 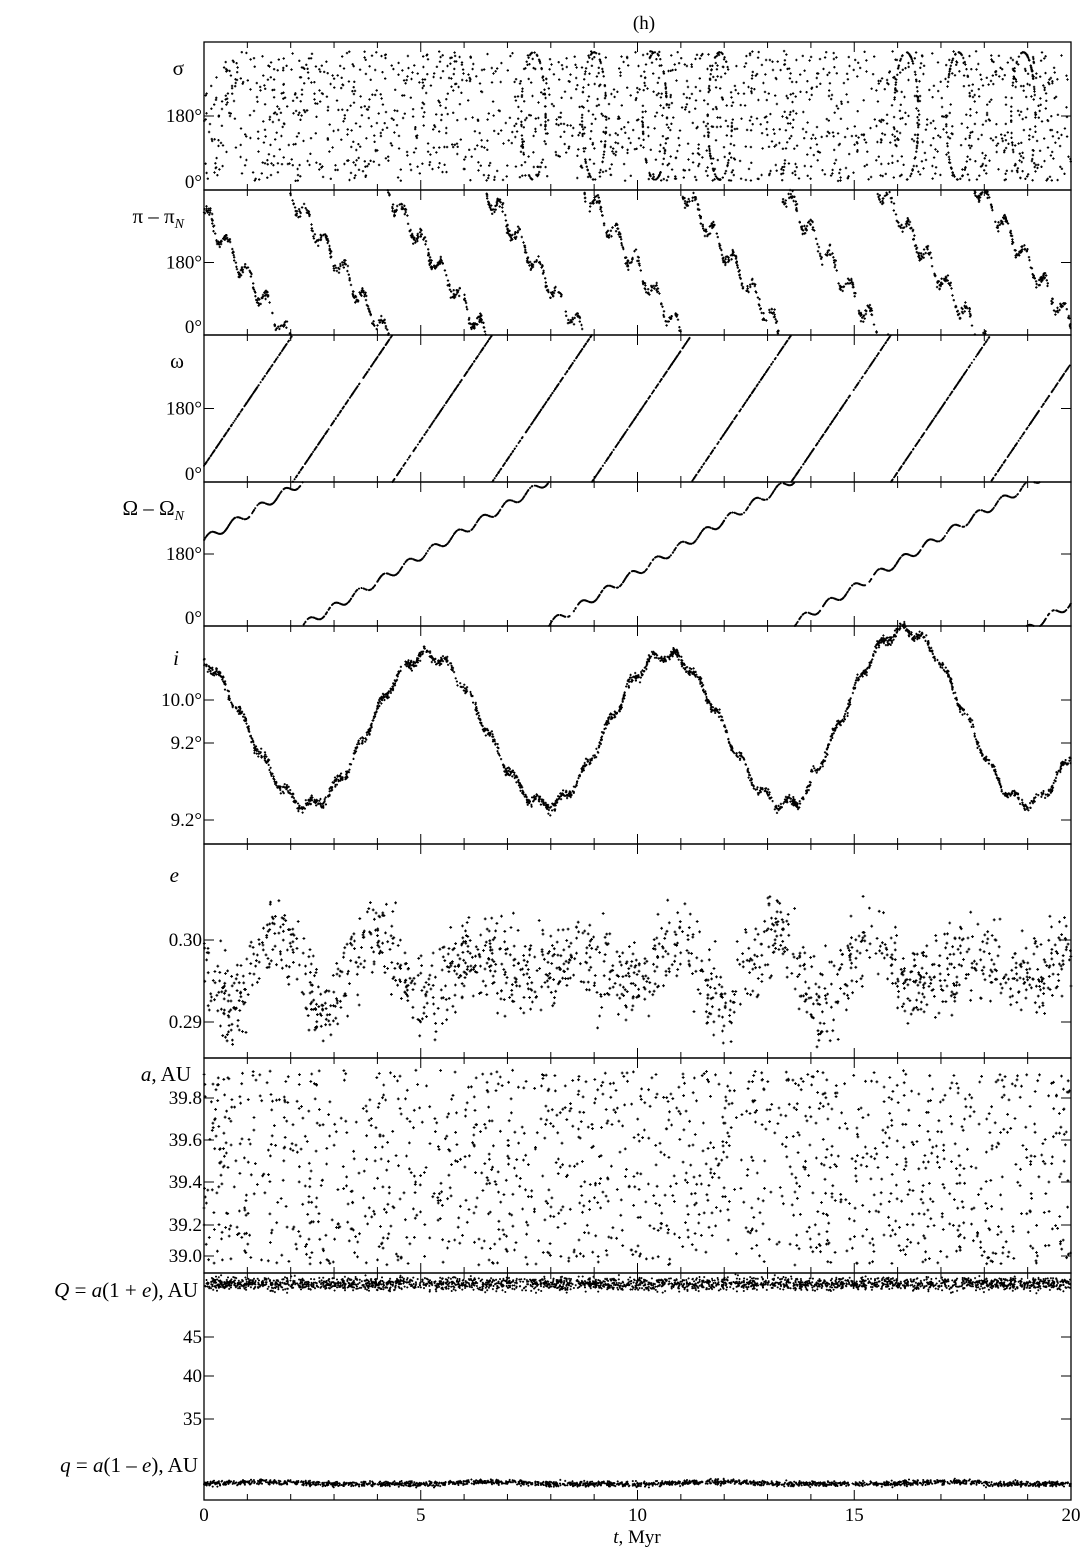 I want to click on x-tick-label: 5, so click(x=421, y=1515).